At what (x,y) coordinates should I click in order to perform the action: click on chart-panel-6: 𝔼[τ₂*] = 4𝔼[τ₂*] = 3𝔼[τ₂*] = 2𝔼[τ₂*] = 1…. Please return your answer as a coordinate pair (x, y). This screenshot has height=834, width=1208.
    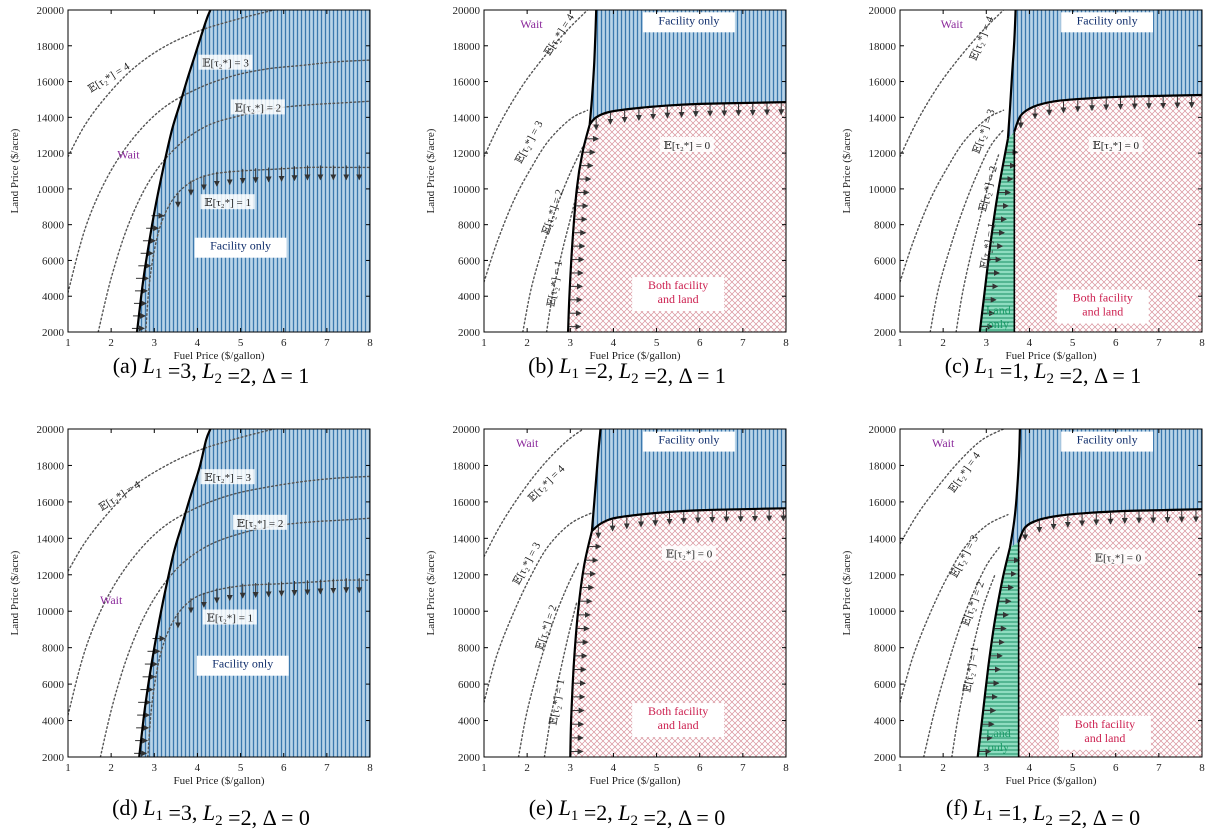
    Looking at the image, I should click on (1023, 627).